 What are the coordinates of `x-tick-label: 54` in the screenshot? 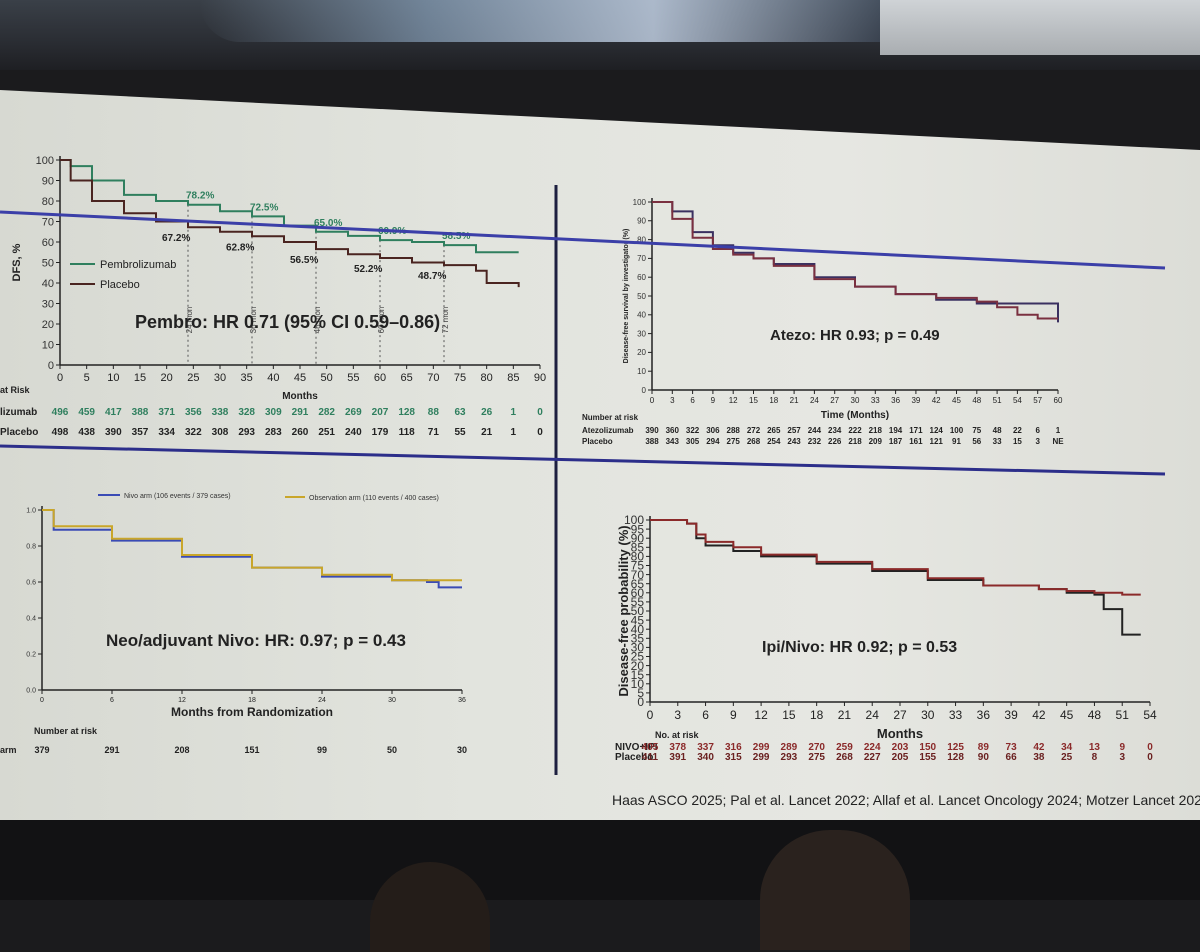 It's located at (1150, 715).